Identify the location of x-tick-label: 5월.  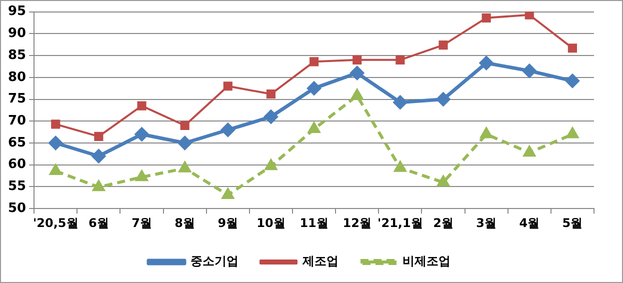
(572, 223).